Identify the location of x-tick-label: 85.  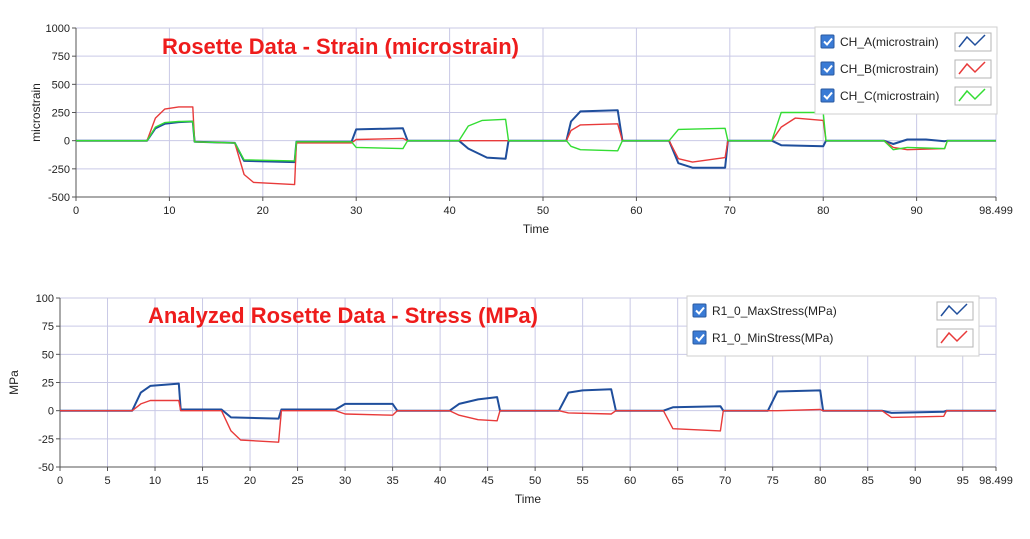
(868, 481).